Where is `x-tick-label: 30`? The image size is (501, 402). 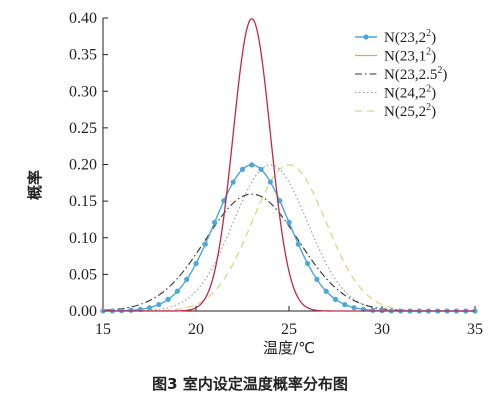
x-tick-label: 30 is located at coordinates (382, 329).